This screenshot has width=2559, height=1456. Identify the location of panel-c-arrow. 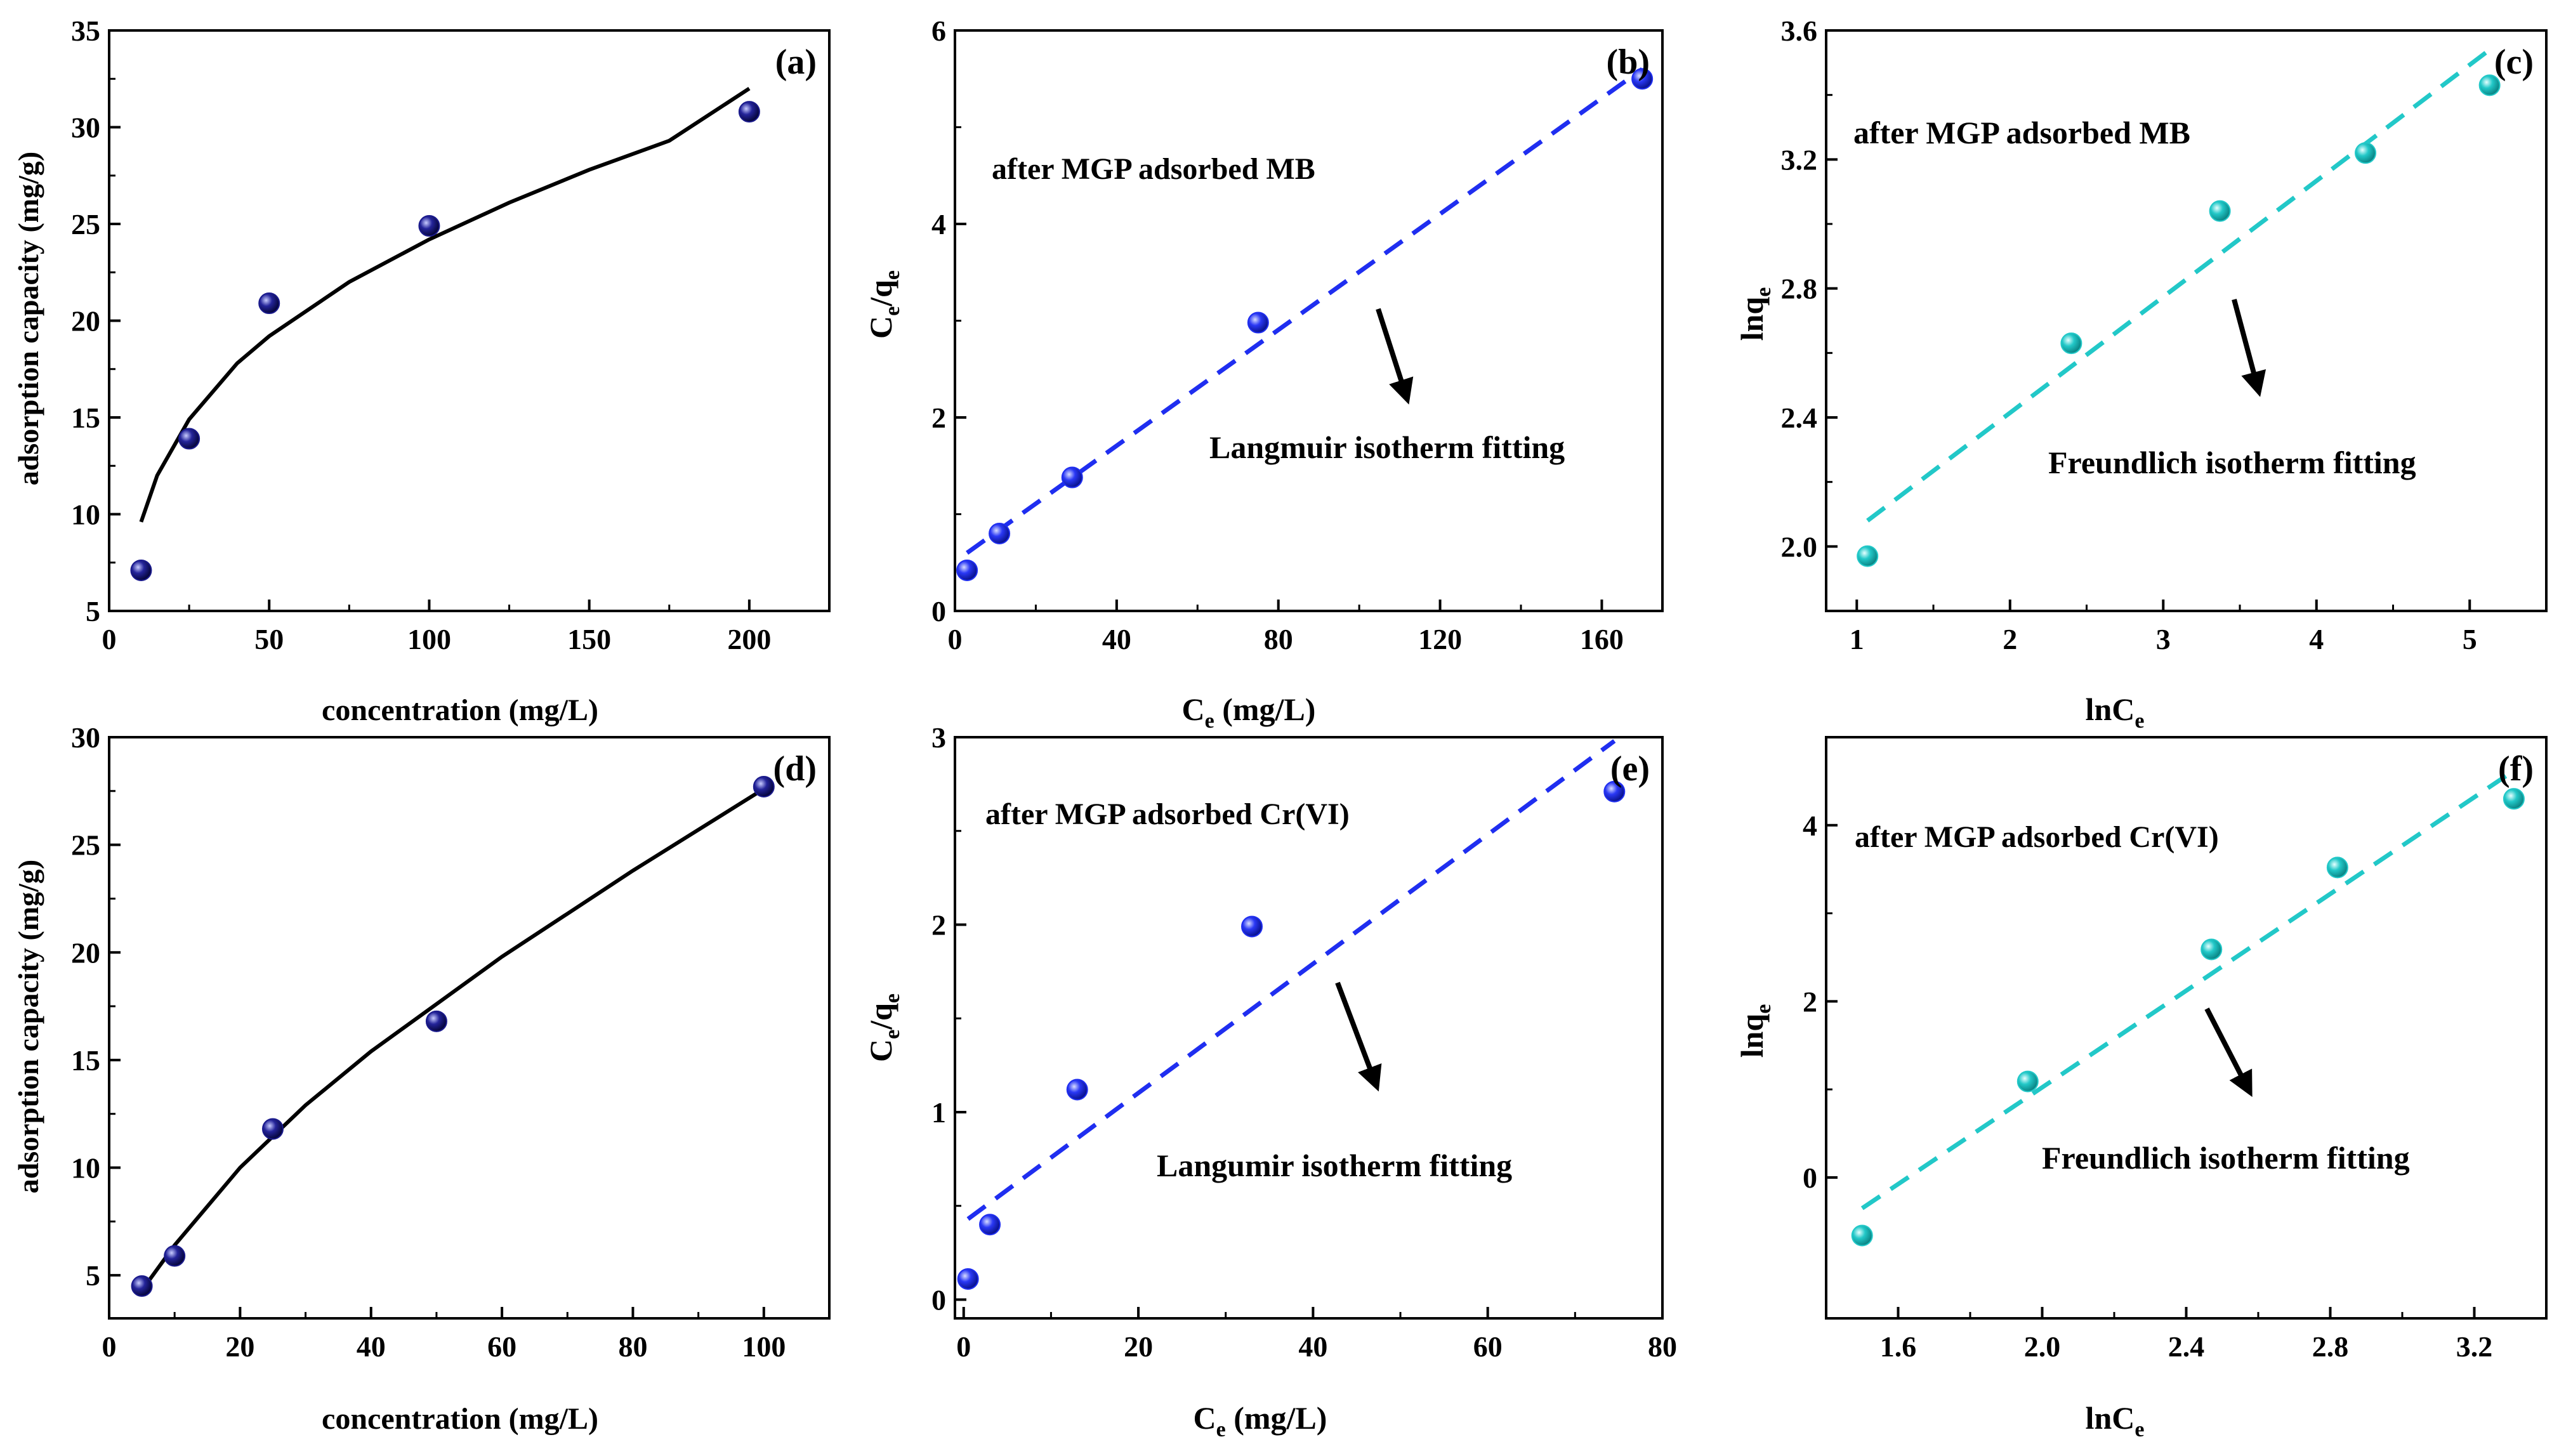
(2249, 347).